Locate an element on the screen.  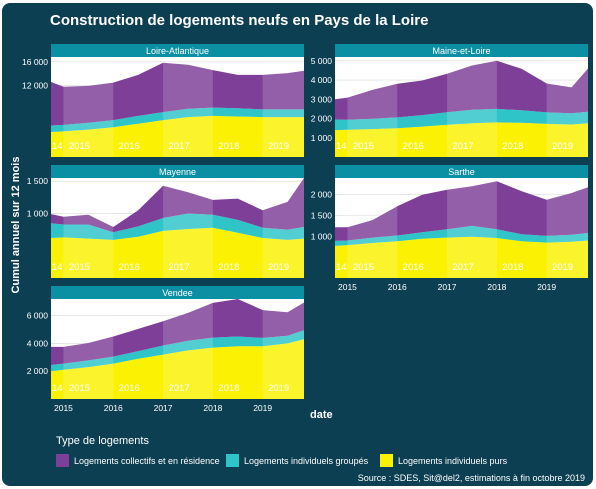
facet-strip-vendee is located at coordinates (177, 292).